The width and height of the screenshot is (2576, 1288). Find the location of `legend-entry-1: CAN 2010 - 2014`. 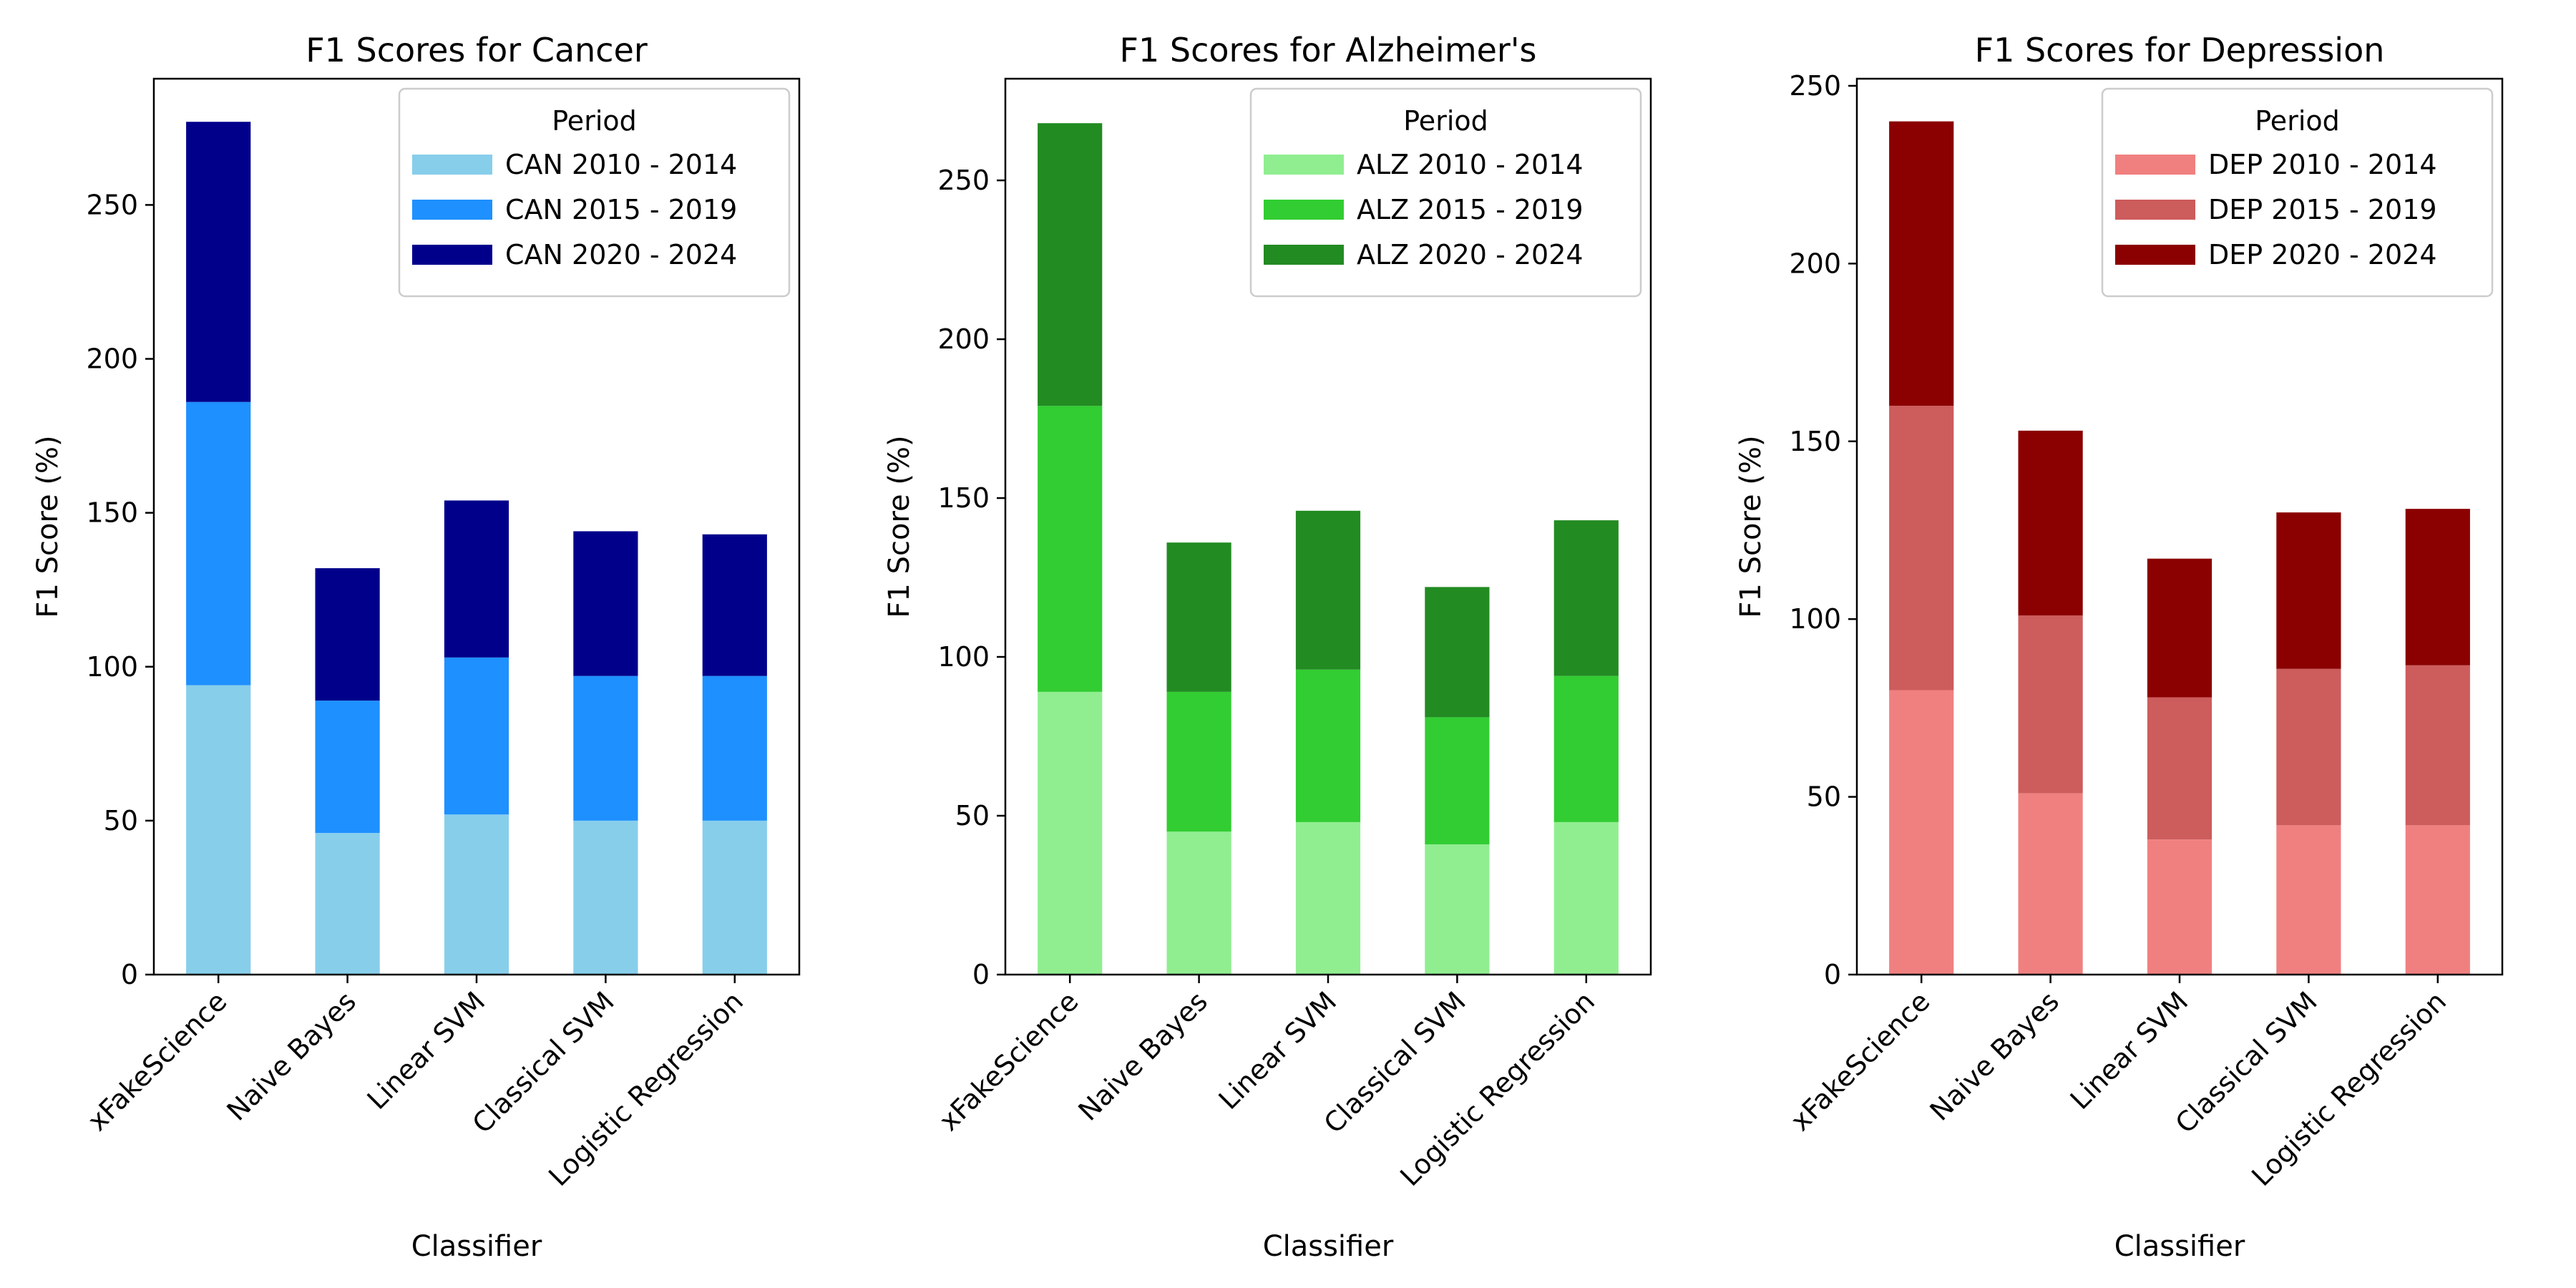

legend-entry-1: CAN 2010 - 2014 is located at coordinates (621, 164).